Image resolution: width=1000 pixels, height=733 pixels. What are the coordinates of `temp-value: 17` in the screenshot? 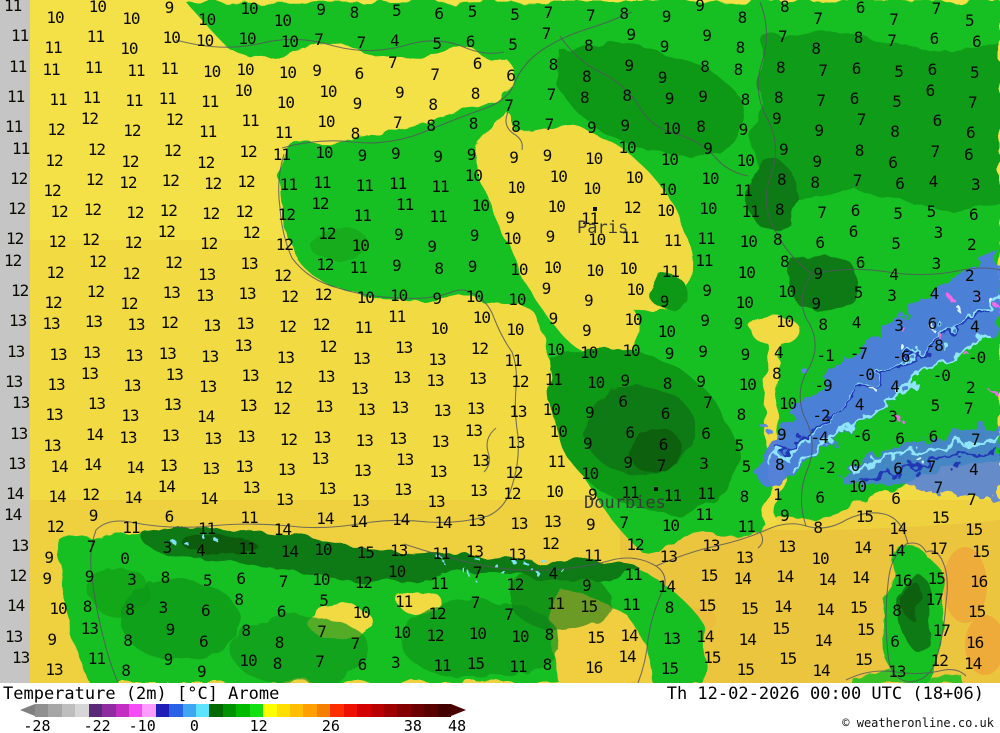 It's located at (934, 600).